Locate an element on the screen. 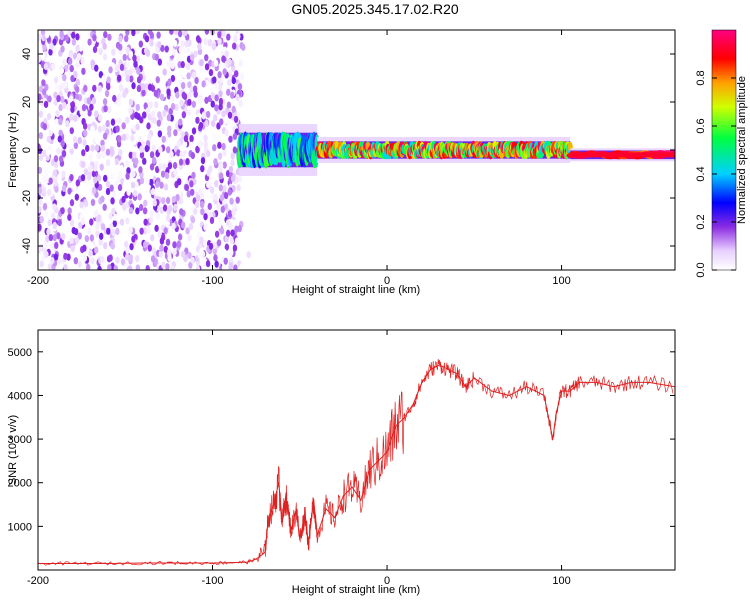  y-tick-label: -20 is located at coordinates (27, 198).